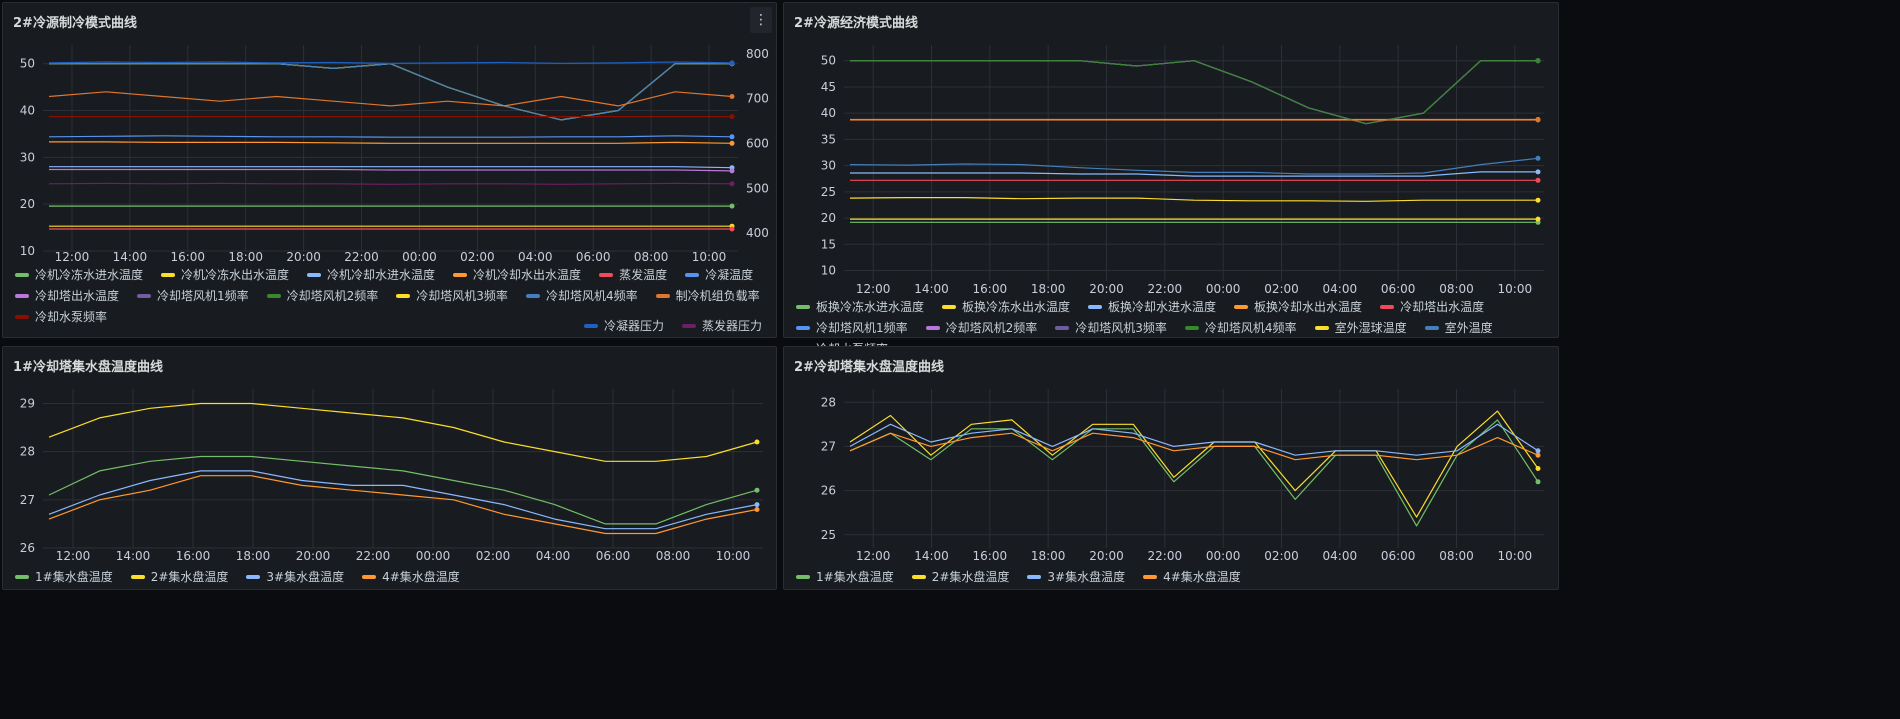 The width and height of the screenshot is (1900, 719). What do you see at coordinates (79, 274) in the screenshot?
I see `legend-item: 冷机冷冻水进水温度` at bounding box center [79, 274].